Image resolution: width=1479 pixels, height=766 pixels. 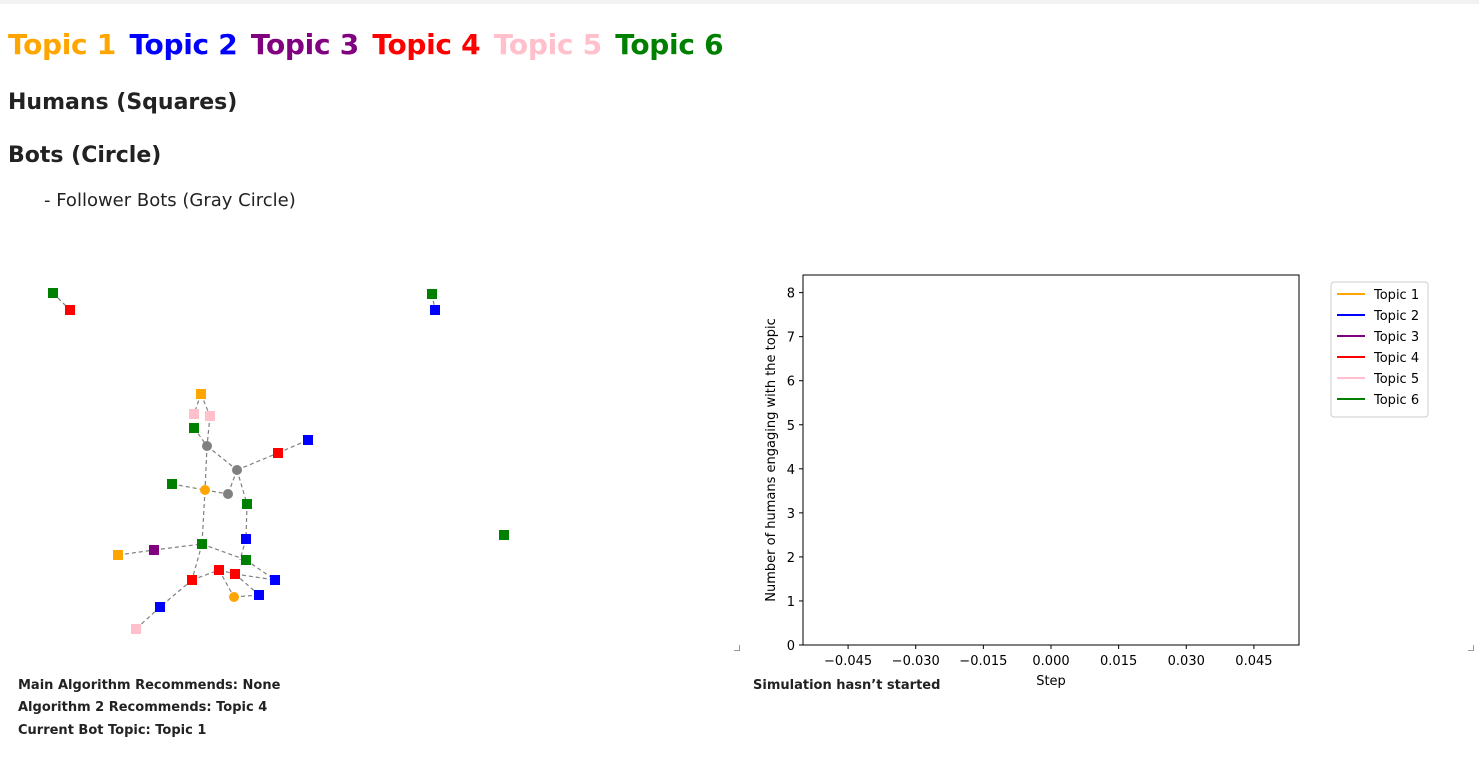 I want to click on x-tick-label: 0.045, so click(x=1253, y=661).